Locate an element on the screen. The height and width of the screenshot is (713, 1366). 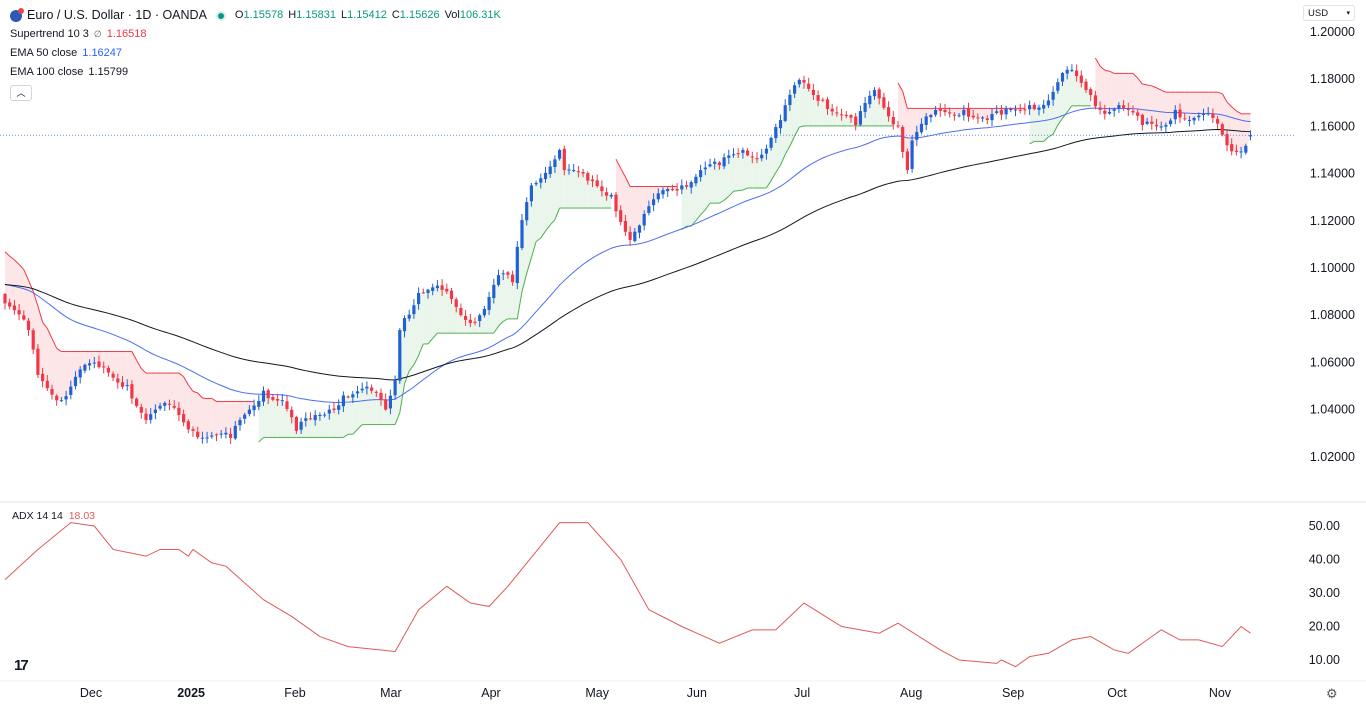
currency-label: USD is located at coordinates (1318, 13).